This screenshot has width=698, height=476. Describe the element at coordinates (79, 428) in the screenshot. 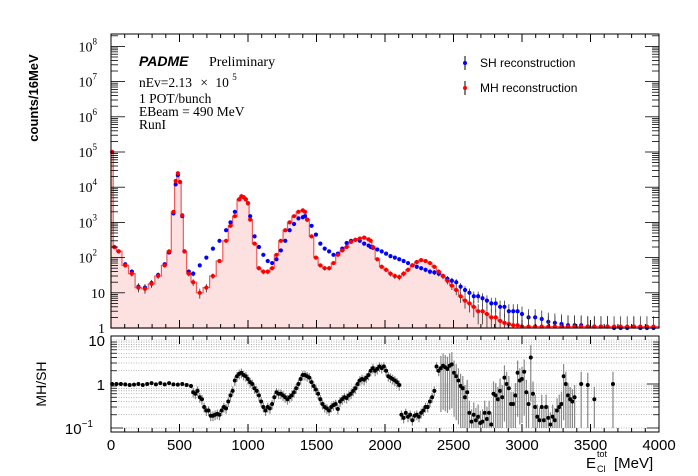

I see `ratio-y-tick-label: 10−1` at that location.